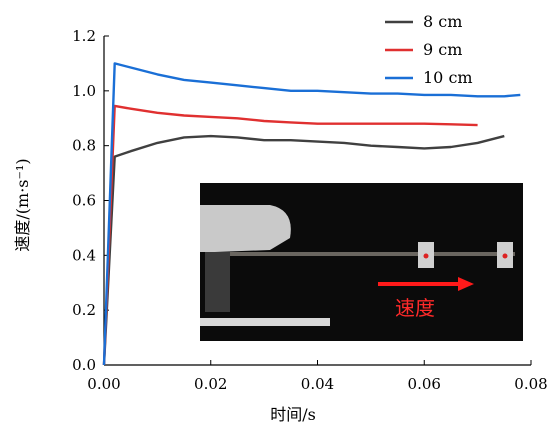 This screenshot has width=551, height=432. What do you see at coordinates (217, 282) in the screenshot?
I see `inset-launcher` at bounding box center [217, 282].